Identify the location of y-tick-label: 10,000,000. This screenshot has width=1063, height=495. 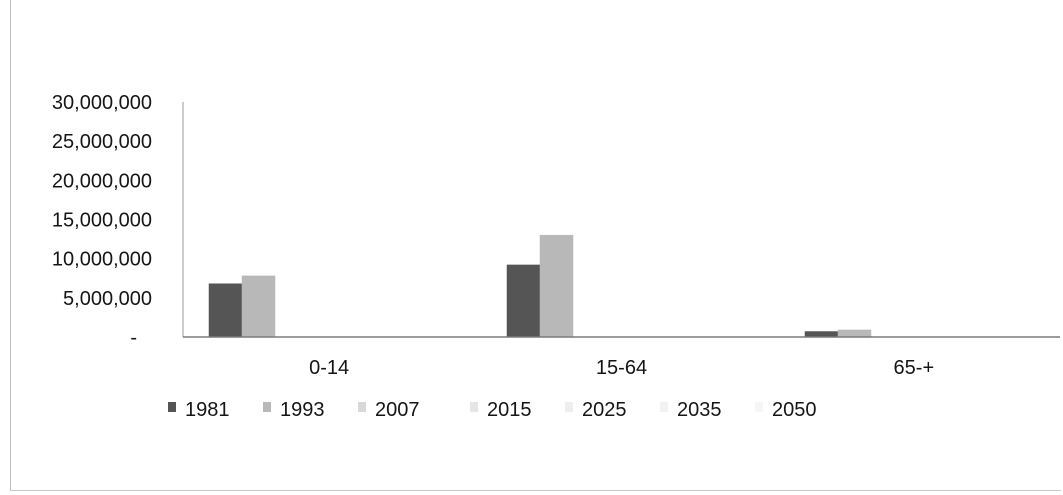
(102, 260).